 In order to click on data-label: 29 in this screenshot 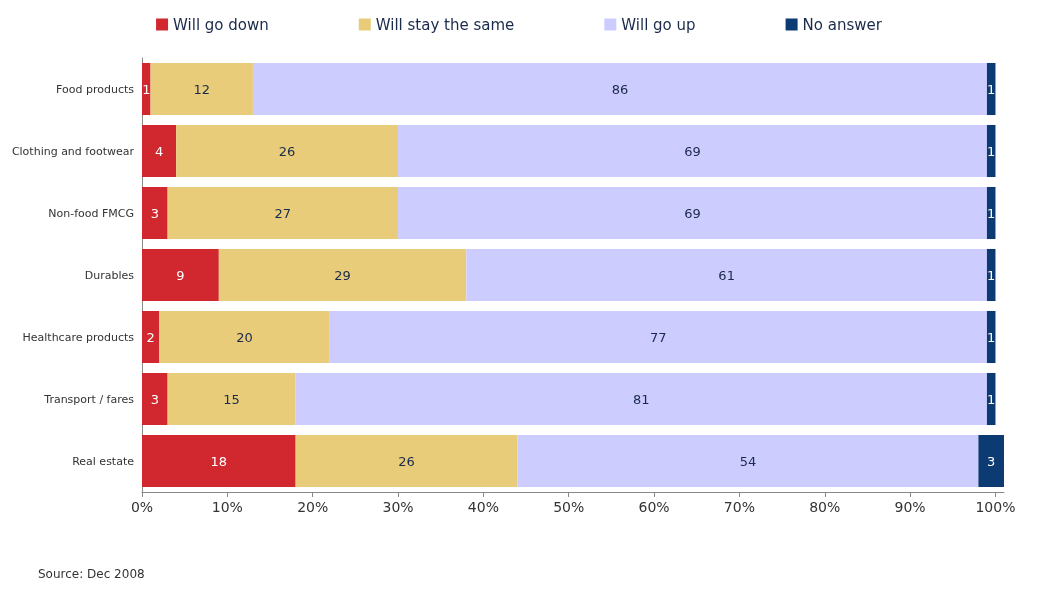, I will do `click(342, 275)`.